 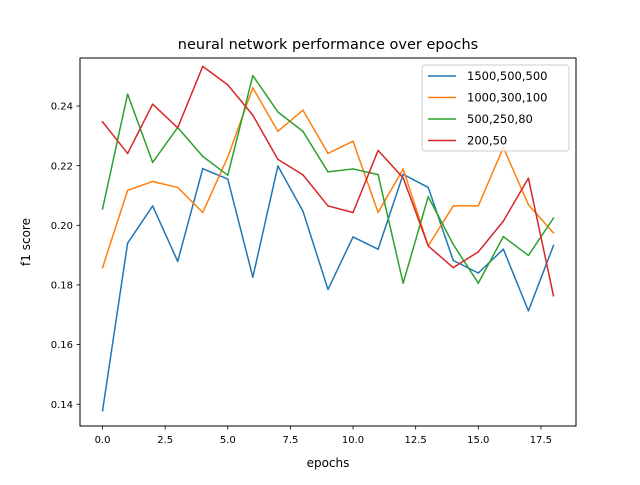 What do you see at coordinates (165, 440) in the screenshot?
I see `x-tick-label: 2.5` at bounding box center [165, 440].